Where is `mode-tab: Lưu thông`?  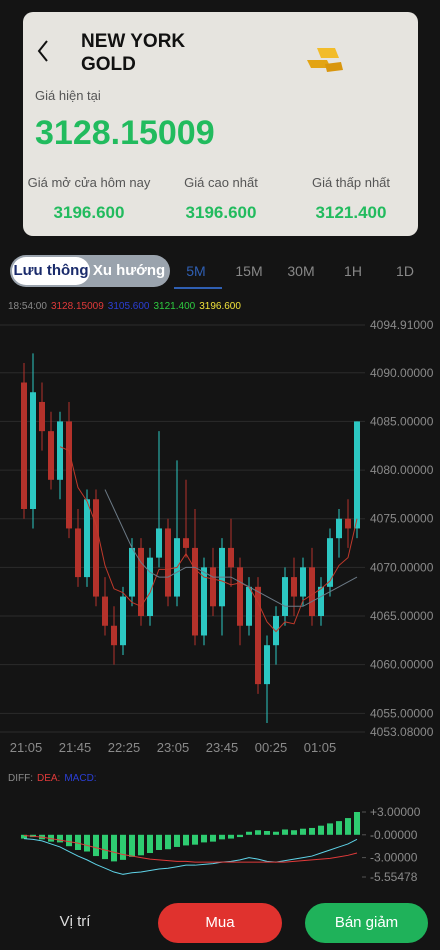
mode-tab: Lưu thông is located at coordinates (51, 271).